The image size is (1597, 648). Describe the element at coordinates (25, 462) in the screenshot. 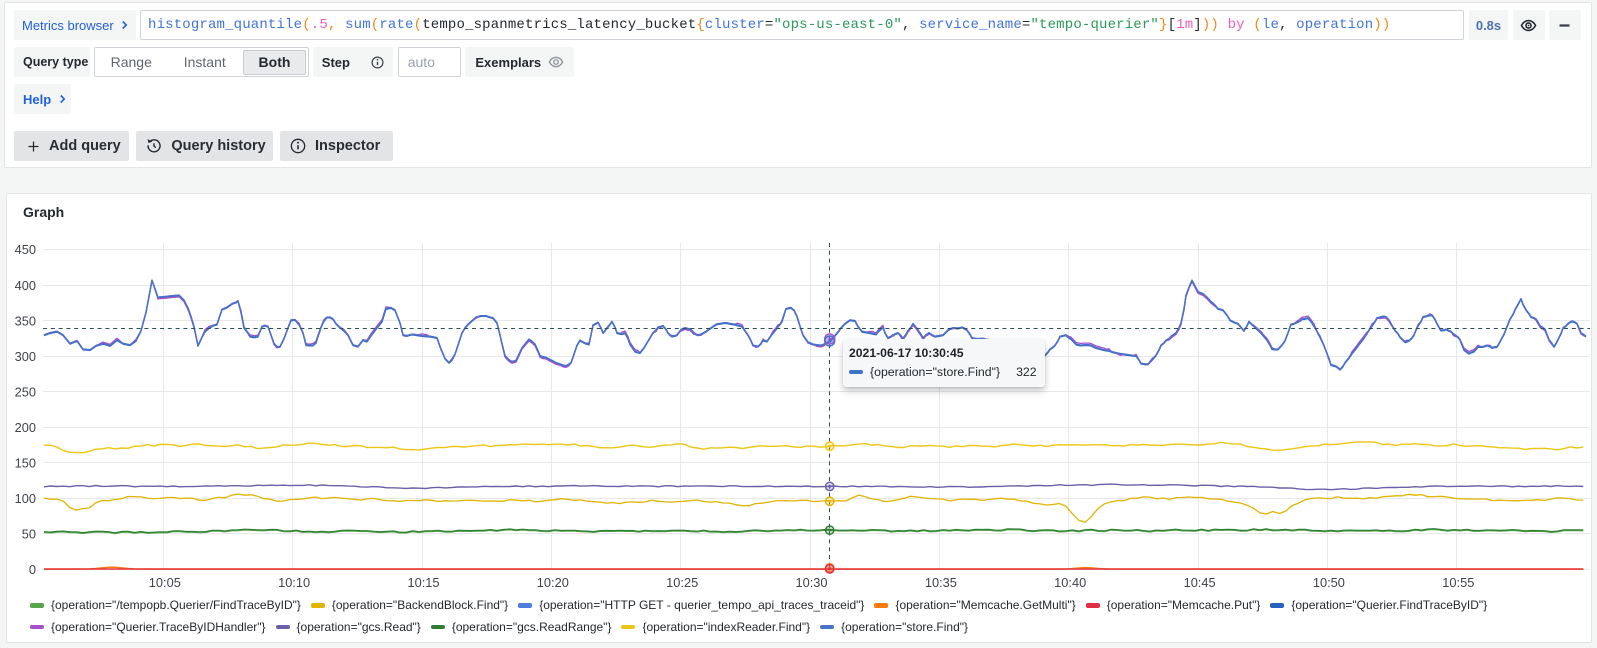

I see `svg-text: 150` at that location.